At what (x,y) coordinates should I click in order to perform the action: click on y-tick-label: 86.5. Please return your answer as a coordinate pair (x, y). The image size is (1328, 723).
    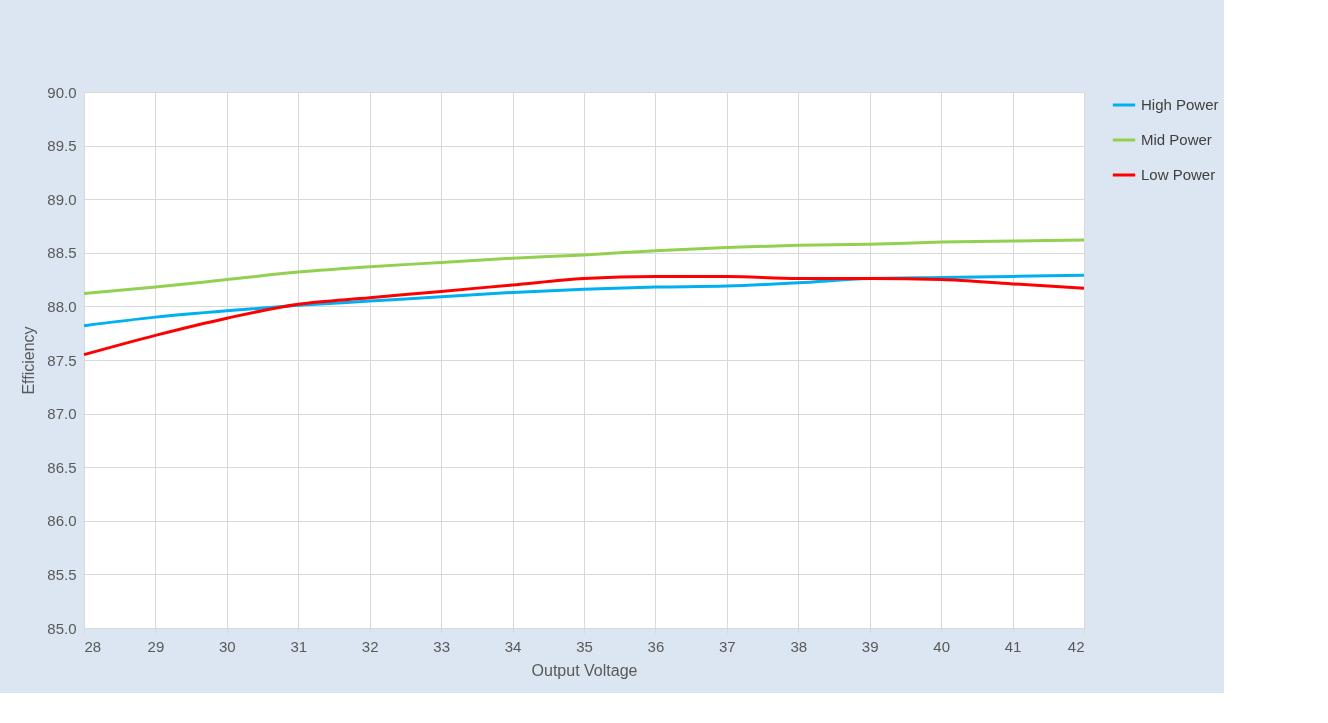
    Looking at the image, I should click on (62, 467).